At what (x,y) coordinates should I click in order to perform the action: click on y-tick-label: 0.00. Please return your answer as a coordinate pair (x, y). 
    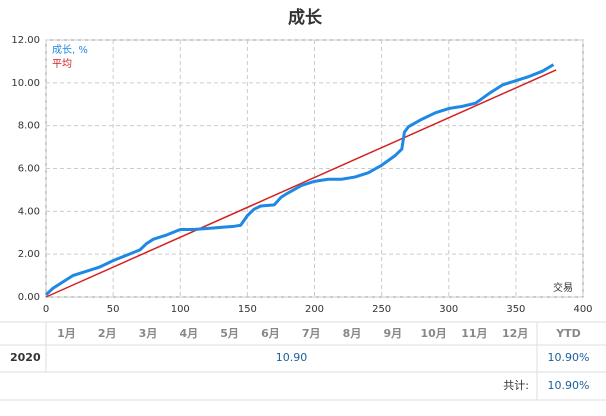
    Looking at the image, I should click on (29, 297).